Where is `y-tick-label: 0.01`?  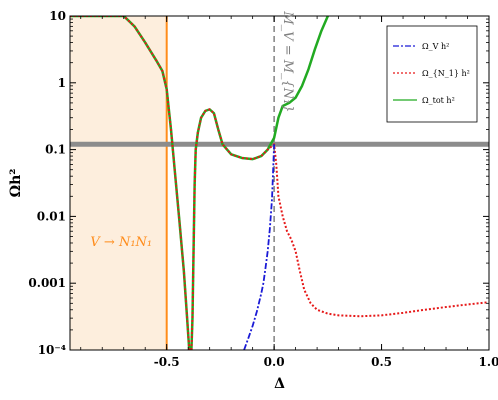 y-tick-label: 0.01 is located at coordinates (51, 216).